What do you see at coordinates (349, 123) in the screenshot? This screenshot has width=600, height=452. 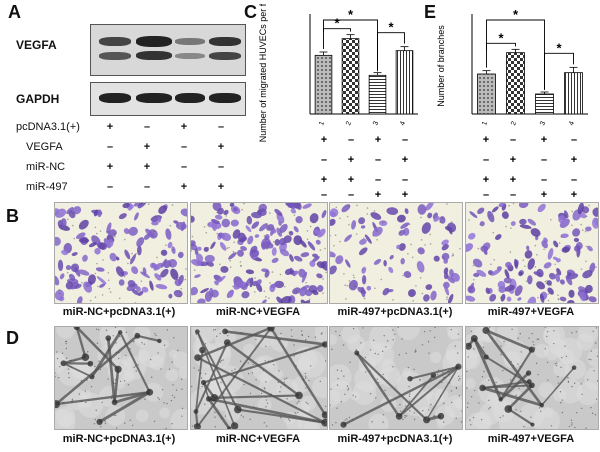 I see `chart-c-tick-label: 2` at bounding box center [349, 123].